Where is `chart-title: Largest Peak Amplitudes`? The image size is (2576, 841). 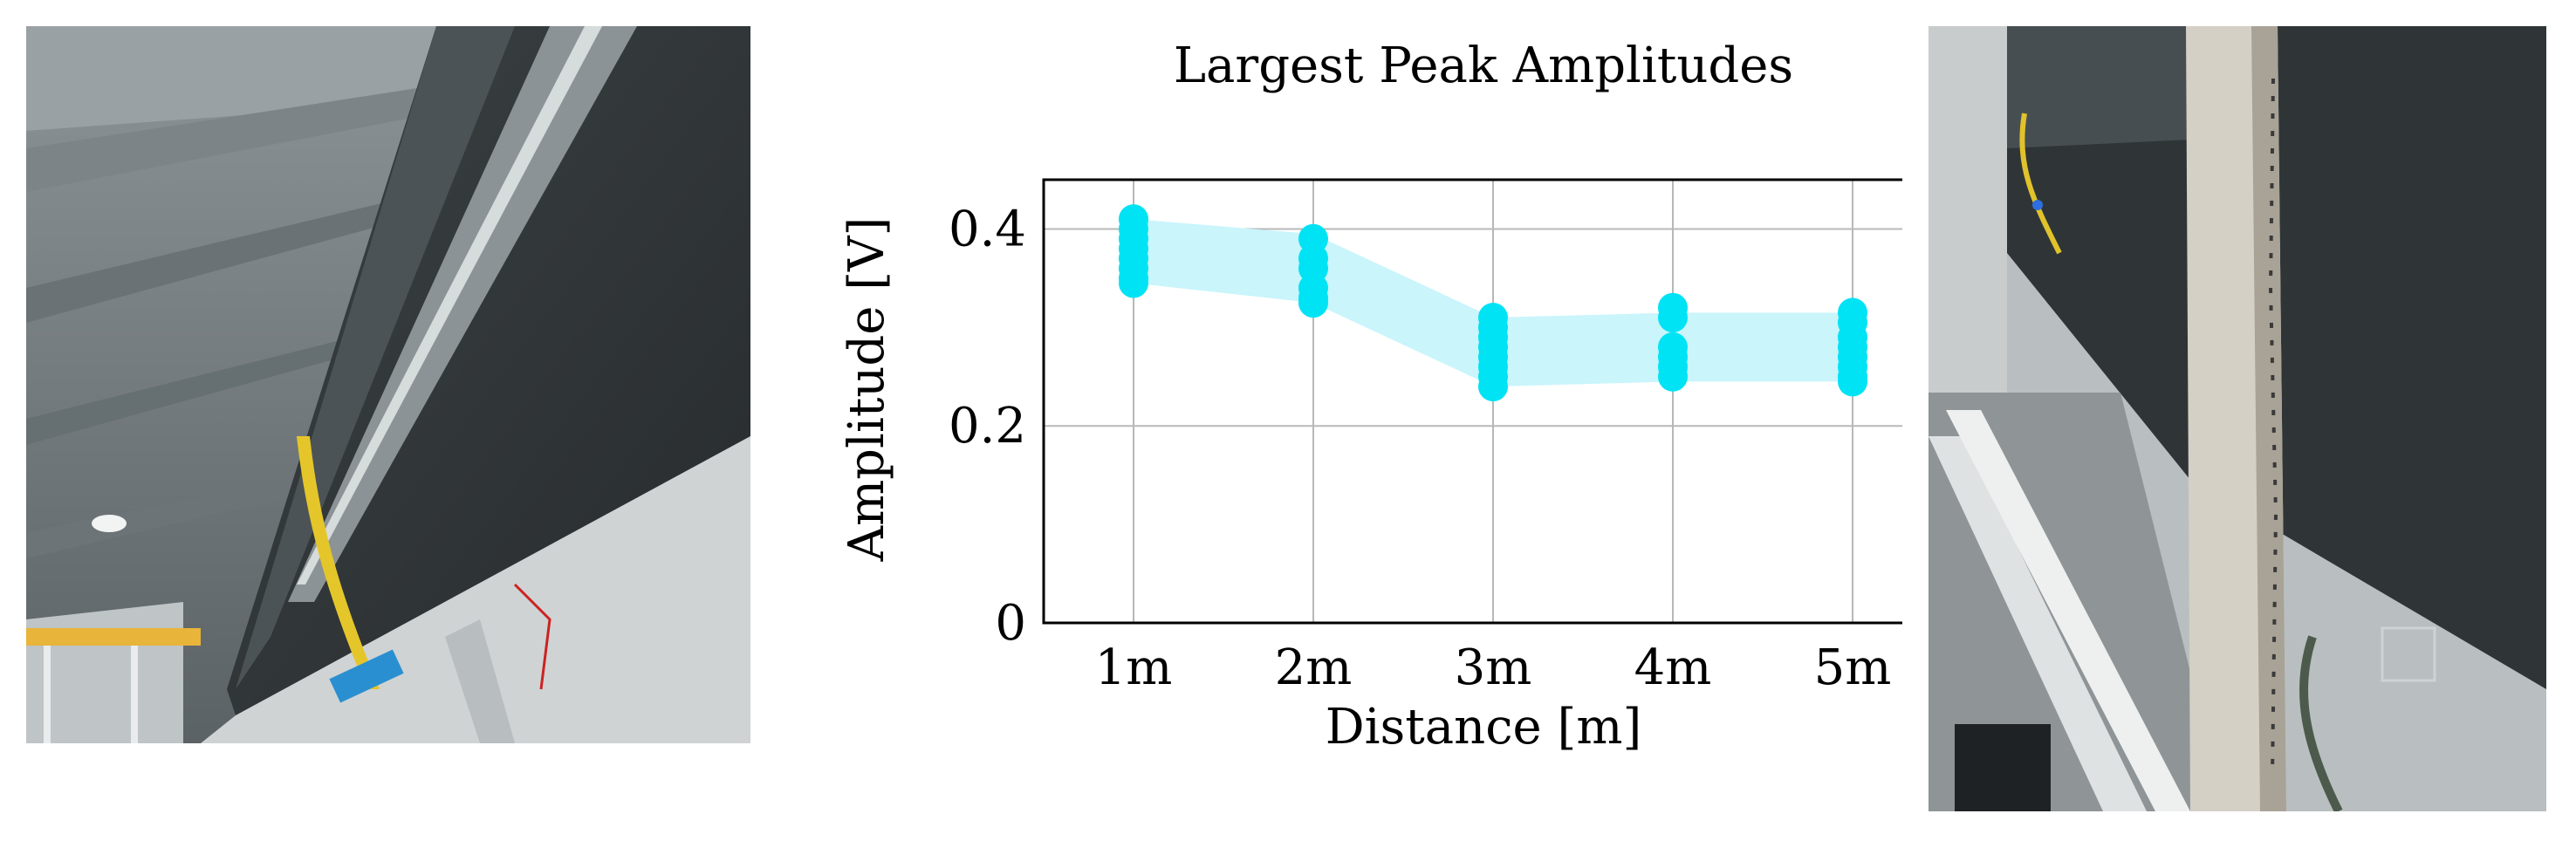 chart-title: Largest Peak Amplitudes is located at coordinates (1483, 66).